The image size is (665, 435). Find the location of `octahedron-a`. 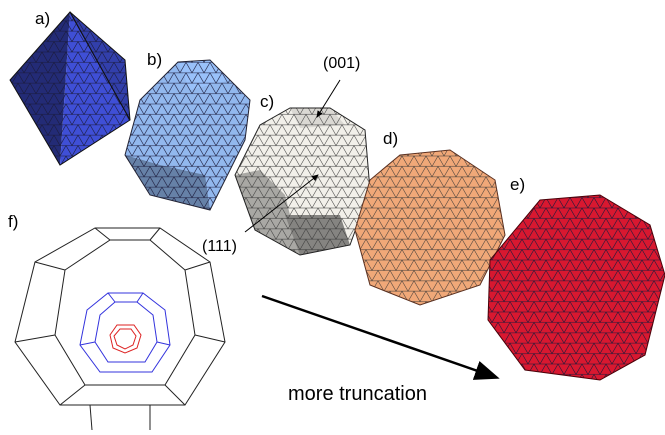

octahedron-a is located at coordinates (70, 88).